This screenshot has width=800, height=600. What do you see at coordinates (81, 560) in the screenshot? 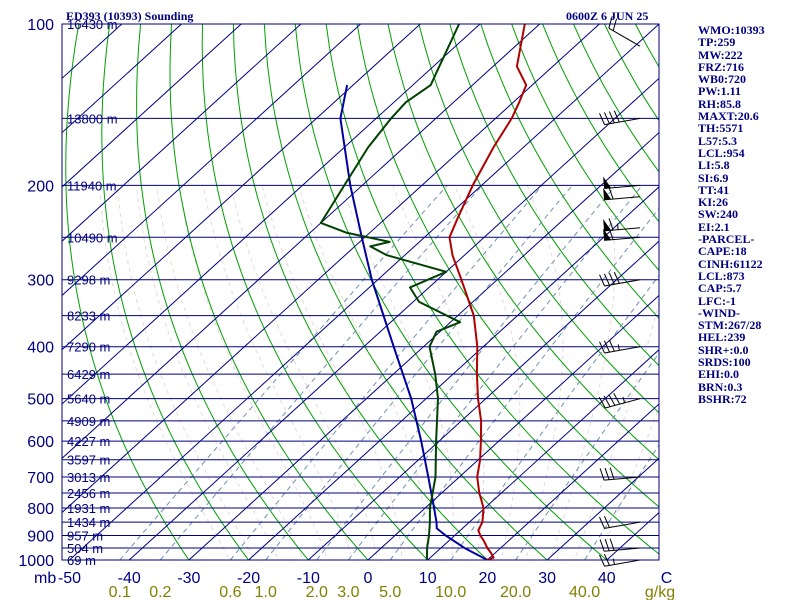
I see `height-label: 69 m` at bounding box center [81, 560].